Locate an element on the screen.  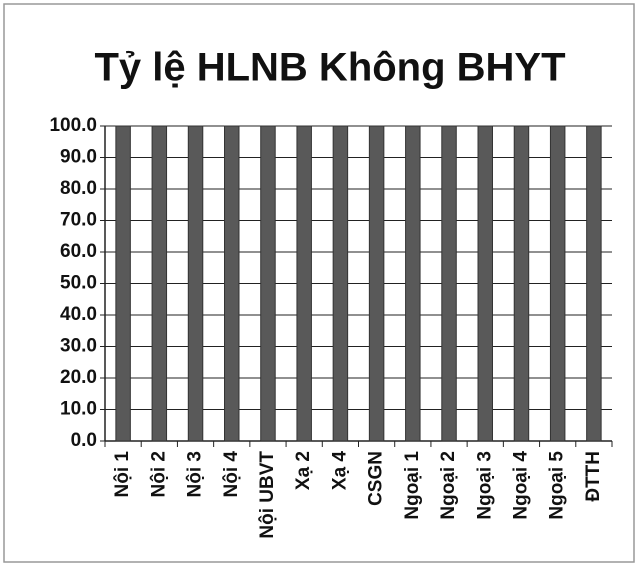
x-tick-label: Xạ 2 is located at coordinates (303, 470).